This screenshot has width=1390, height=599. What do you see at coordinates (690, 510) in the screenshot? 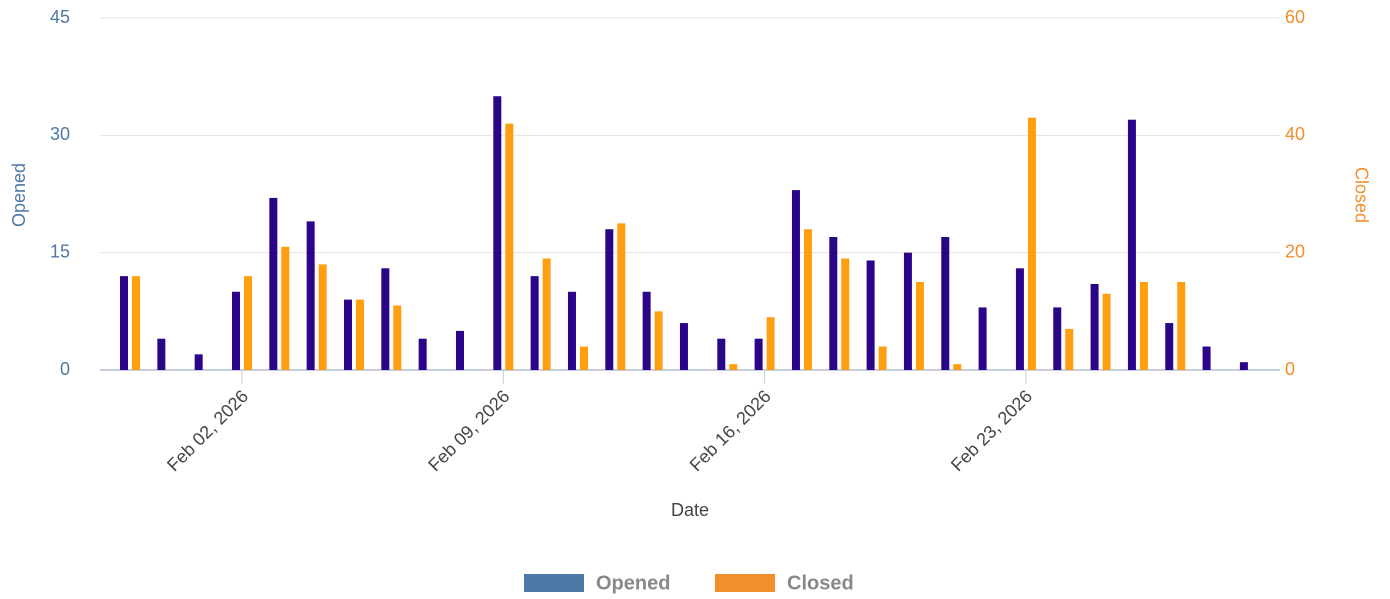
I see `x-axis-title: Date` at bounding box center [690, 510].